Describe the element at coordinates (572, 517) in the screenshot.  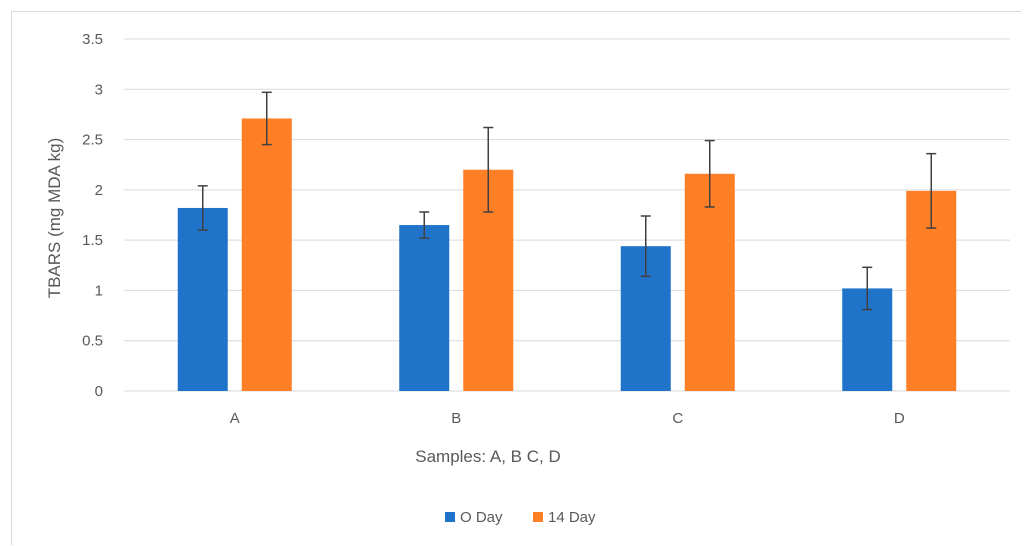
I see `legend-label-14-day: 14 Day` at that location.